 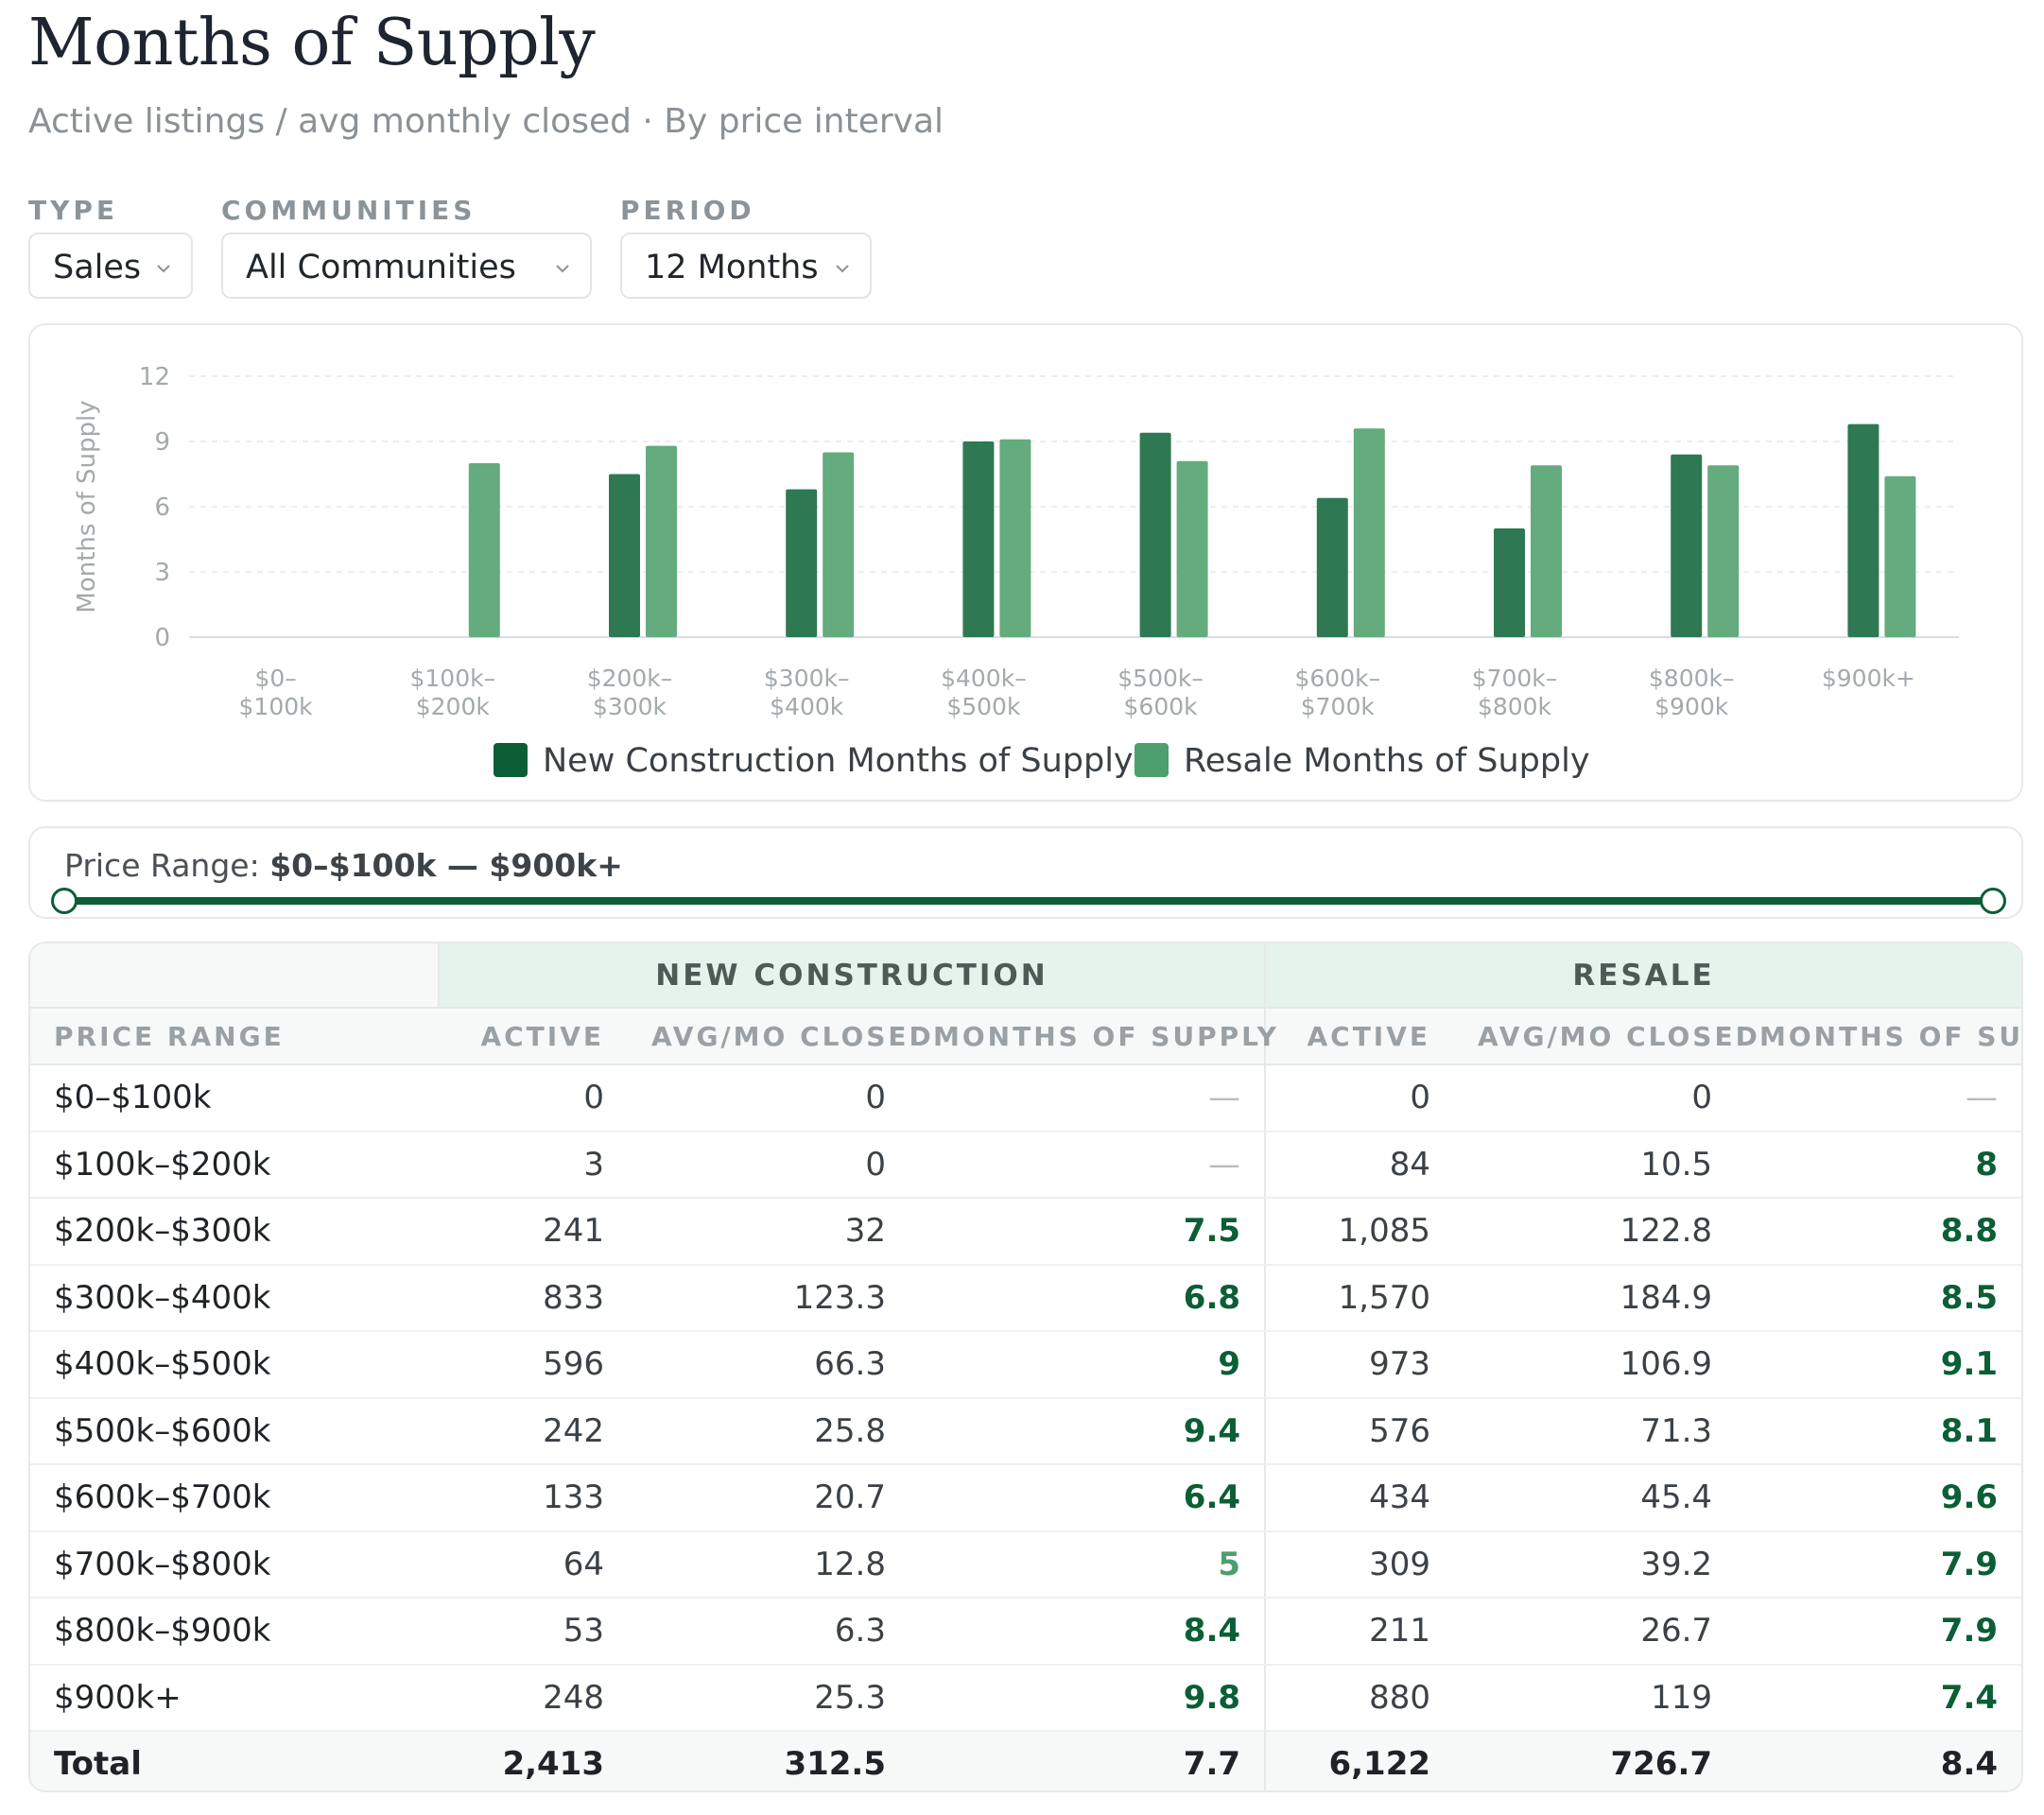 What do you see at coordinates (348, 210) in the screenshot?
I see `communities-filter-label: COMMUNITIES` at bounding box center [348, 210].